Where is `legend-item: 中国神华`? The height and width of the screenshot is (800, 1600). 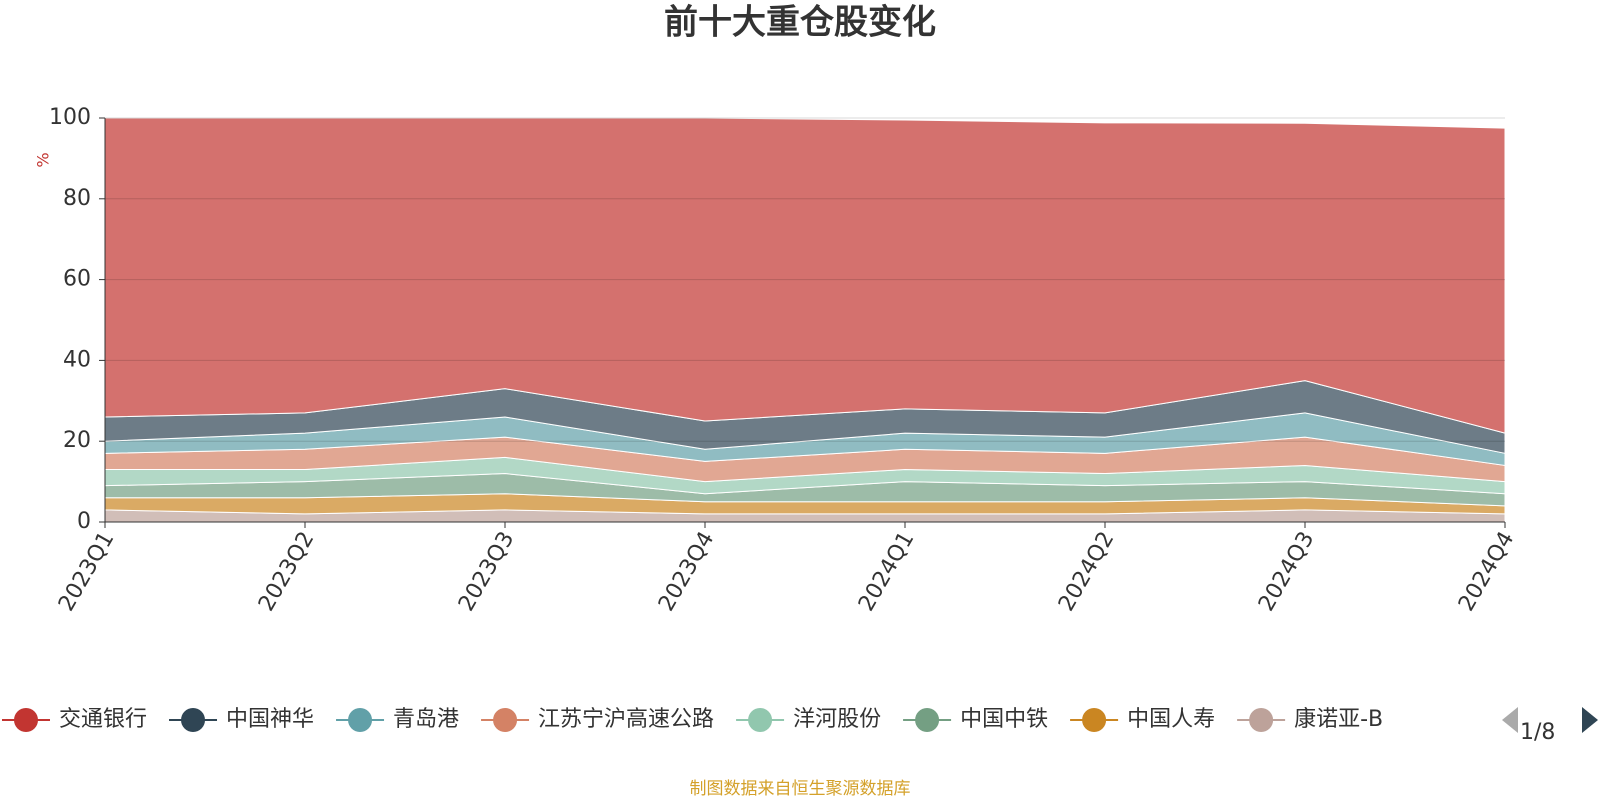 legend-item: 中国神华 is located at coordinates (241, 719).